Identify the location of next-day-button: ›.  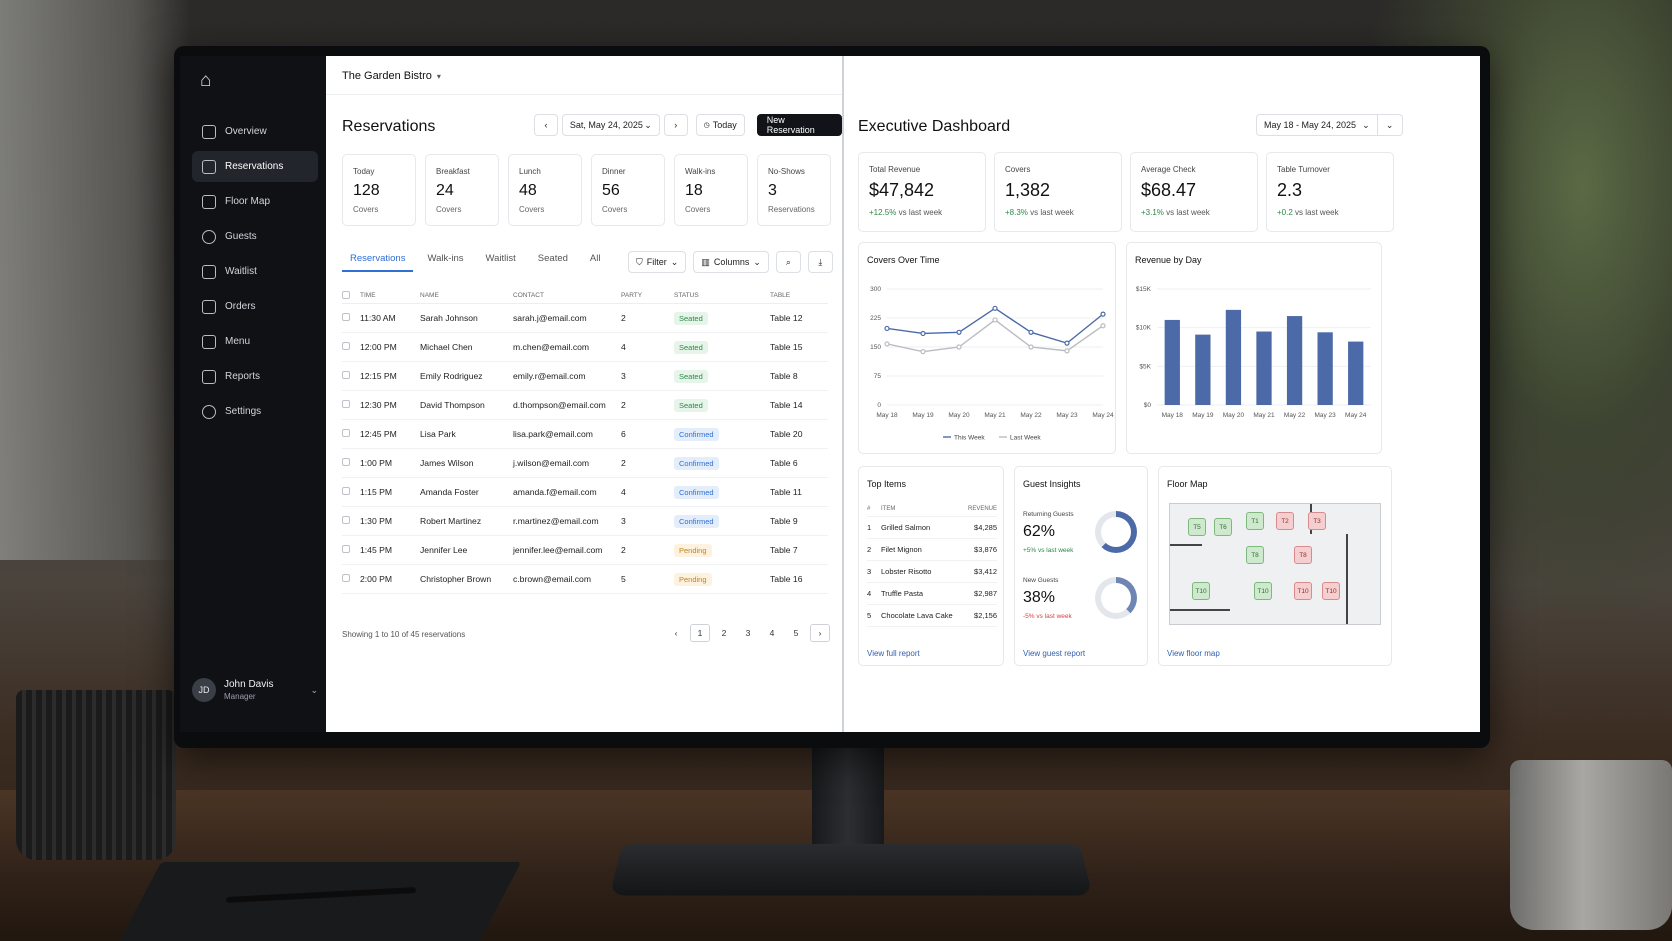
(675, 125).